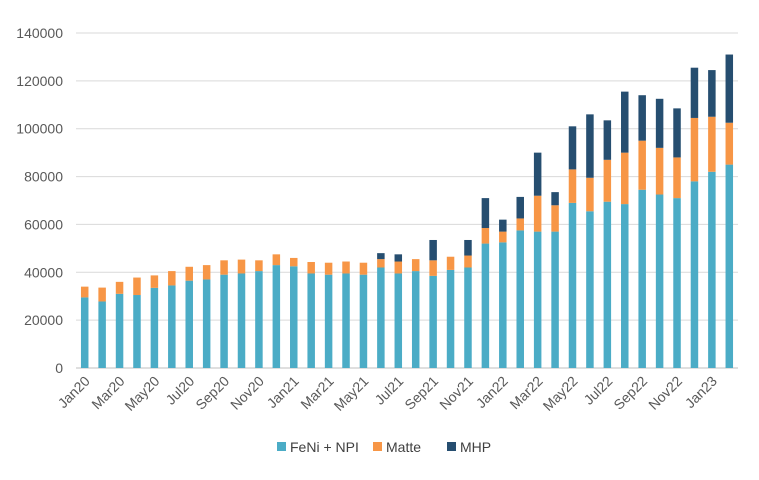  Describe the element at coordinates (74, 392) in the screenshot. I see `x-tick-label: Jan20` at that location.